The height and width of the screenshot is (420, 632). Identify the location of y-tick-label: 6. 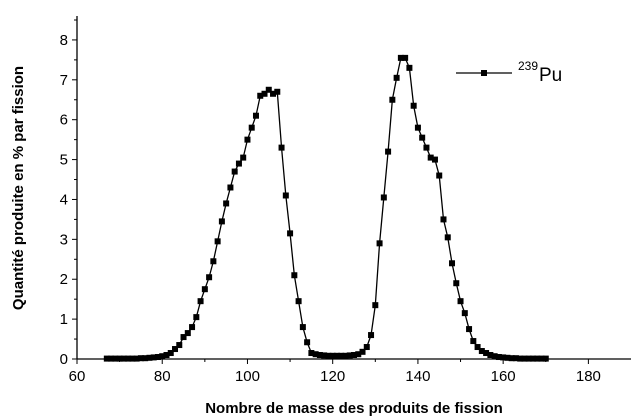
(64, 120).